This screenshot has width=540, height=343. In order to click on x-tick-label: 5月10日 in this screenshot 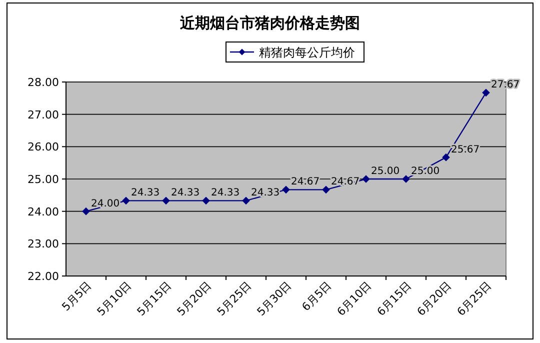, I will do `click(114, 298)`.